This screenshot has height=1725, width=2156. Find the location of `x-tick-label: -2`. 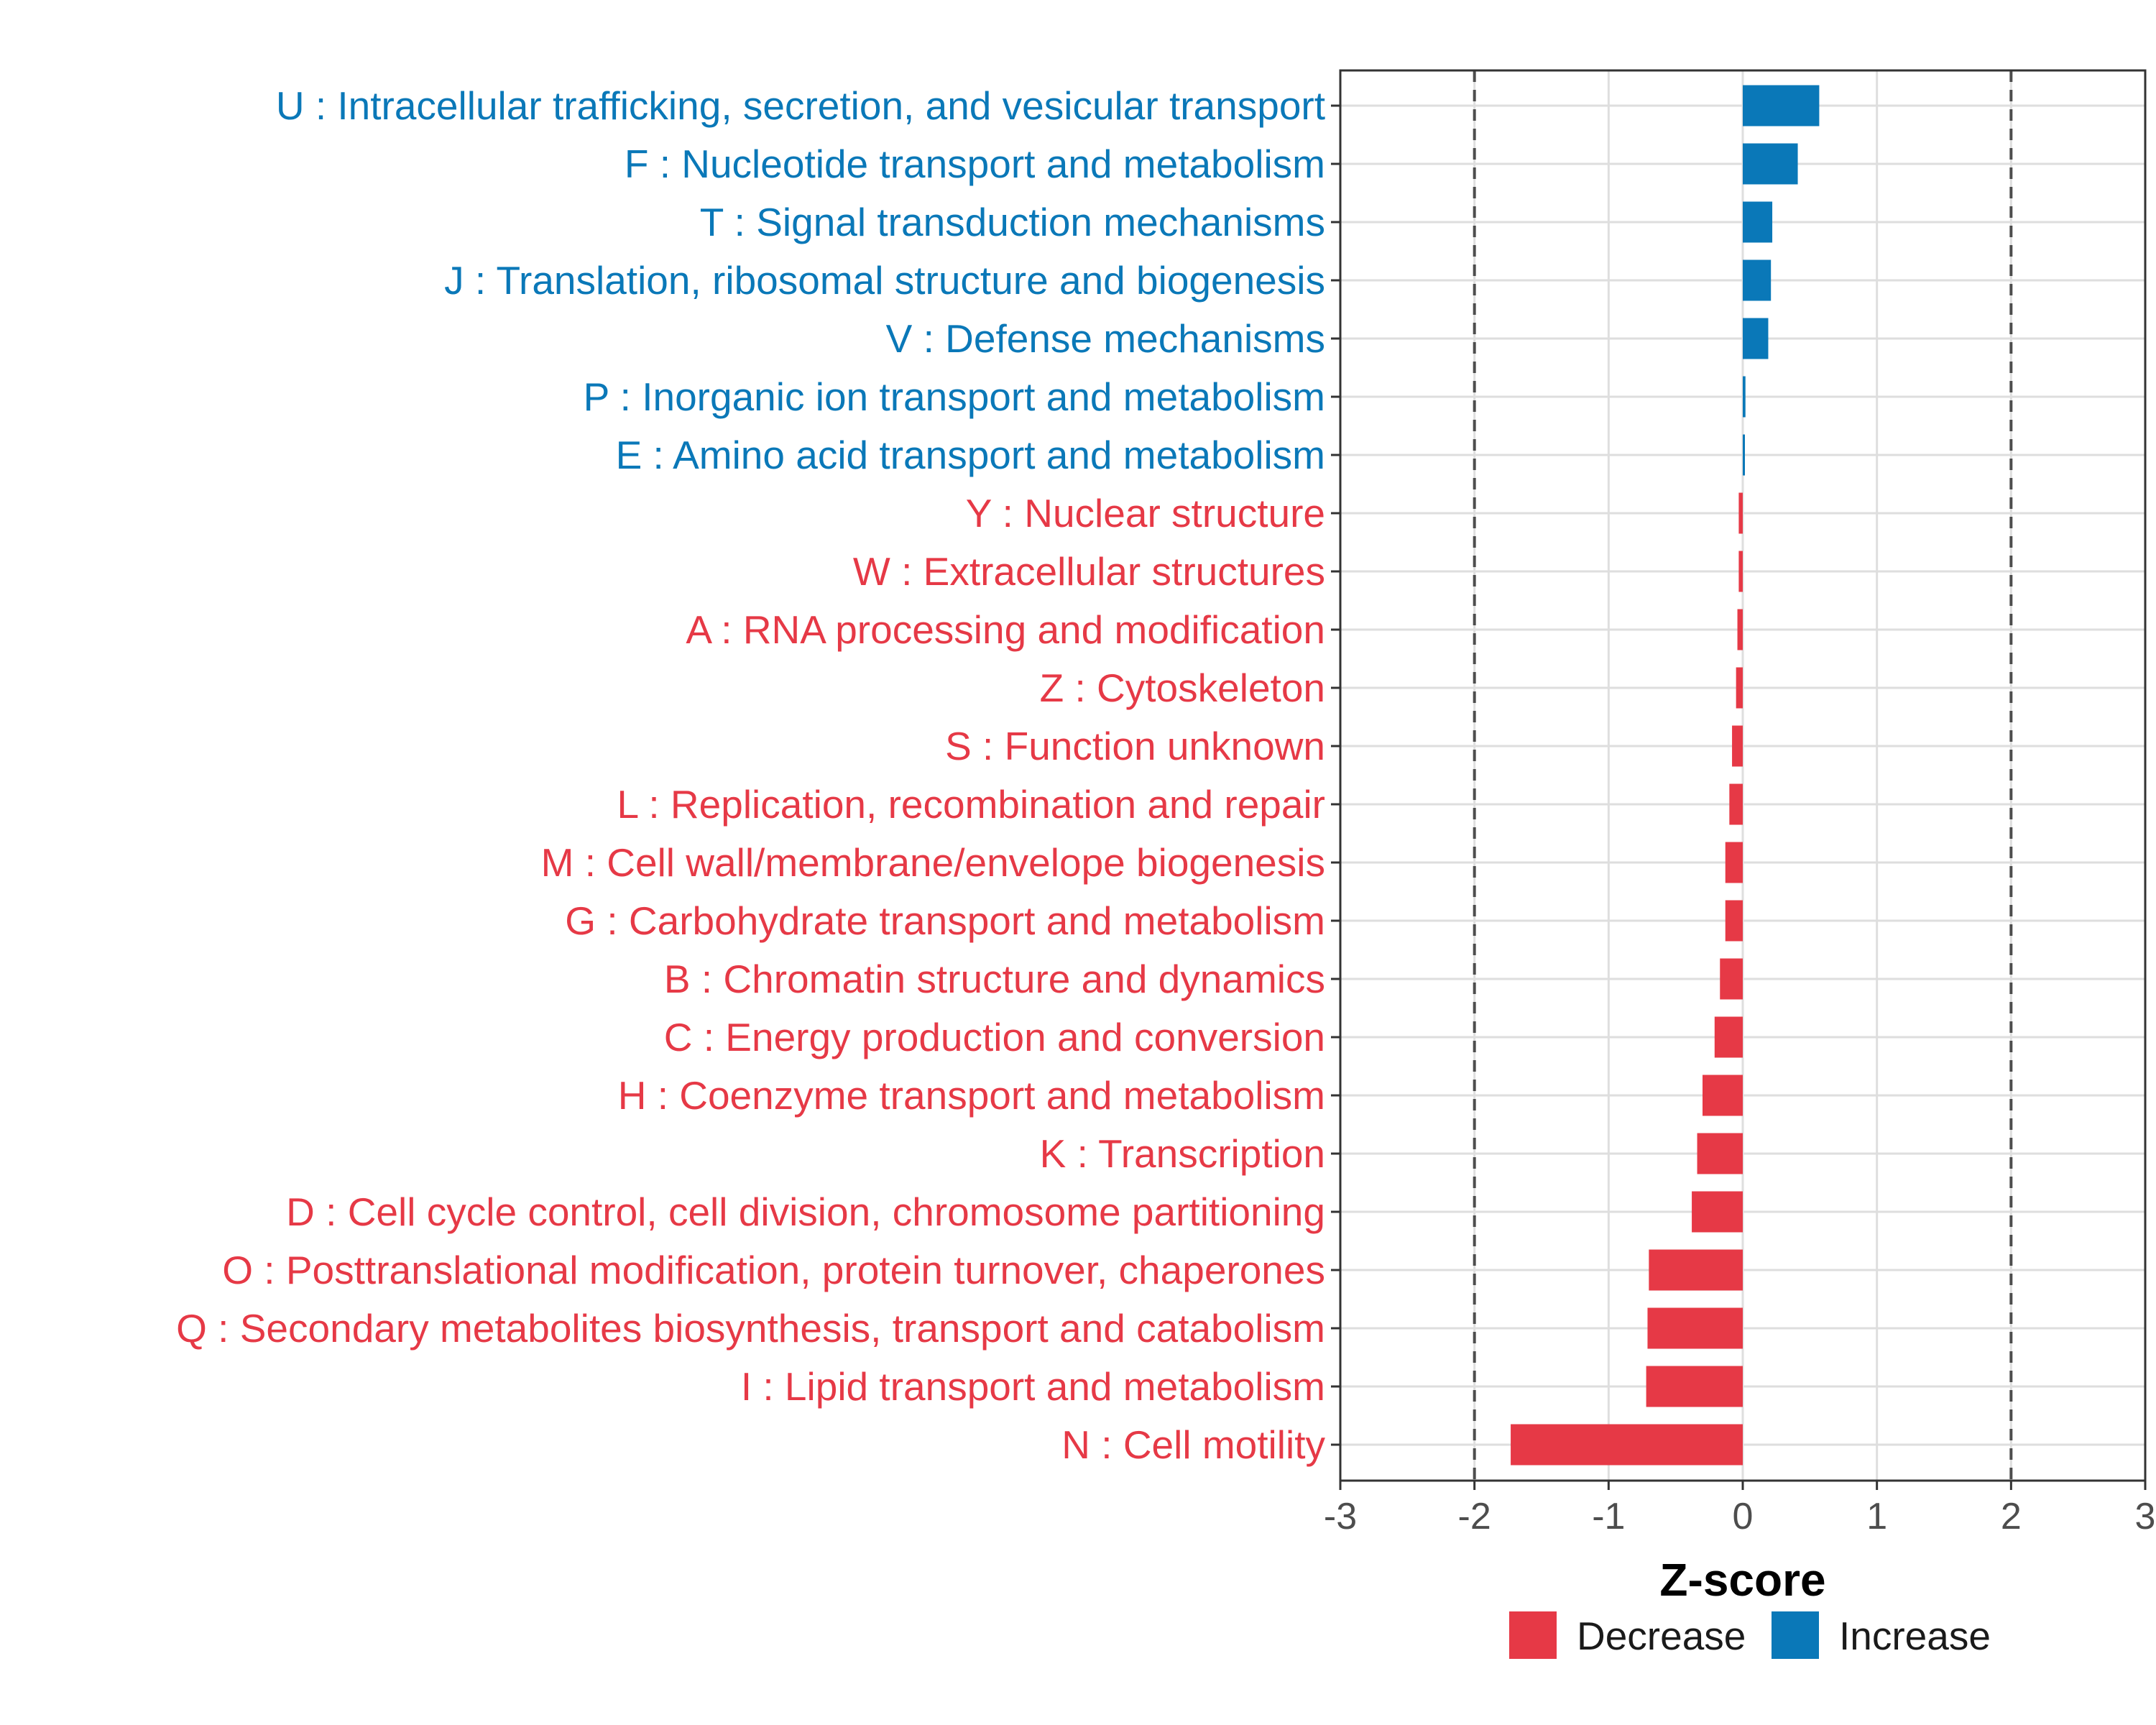

x-tick-label: -2 is located at coordinates (1474, 1516).